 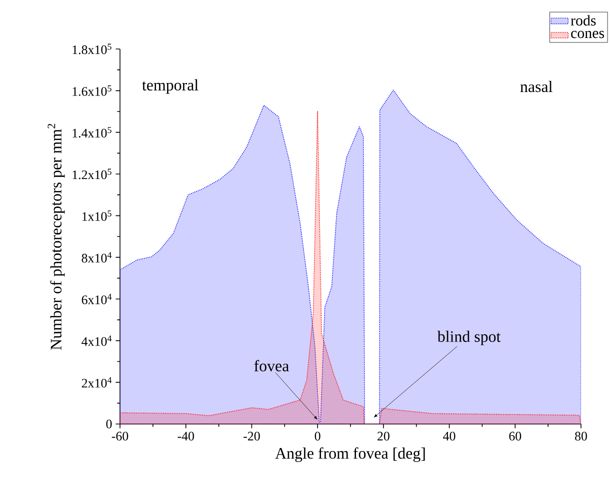 I want to click on x-axis-title: Angle from fovea [deg], so click(x=350, y=454).